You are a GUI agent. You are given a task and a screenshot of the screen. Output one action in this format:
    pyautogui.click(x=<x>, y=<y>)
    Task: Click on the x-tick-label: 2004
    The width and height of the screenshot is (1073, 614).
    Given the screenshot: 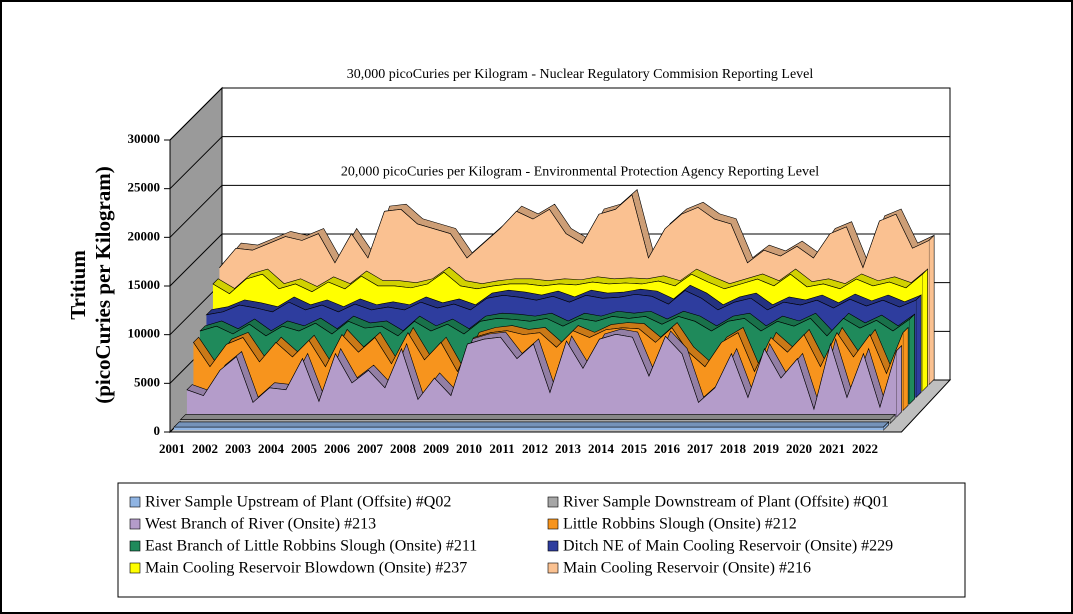 What is the action you would take?
    pyautogui.click(x=271, y=448)
    